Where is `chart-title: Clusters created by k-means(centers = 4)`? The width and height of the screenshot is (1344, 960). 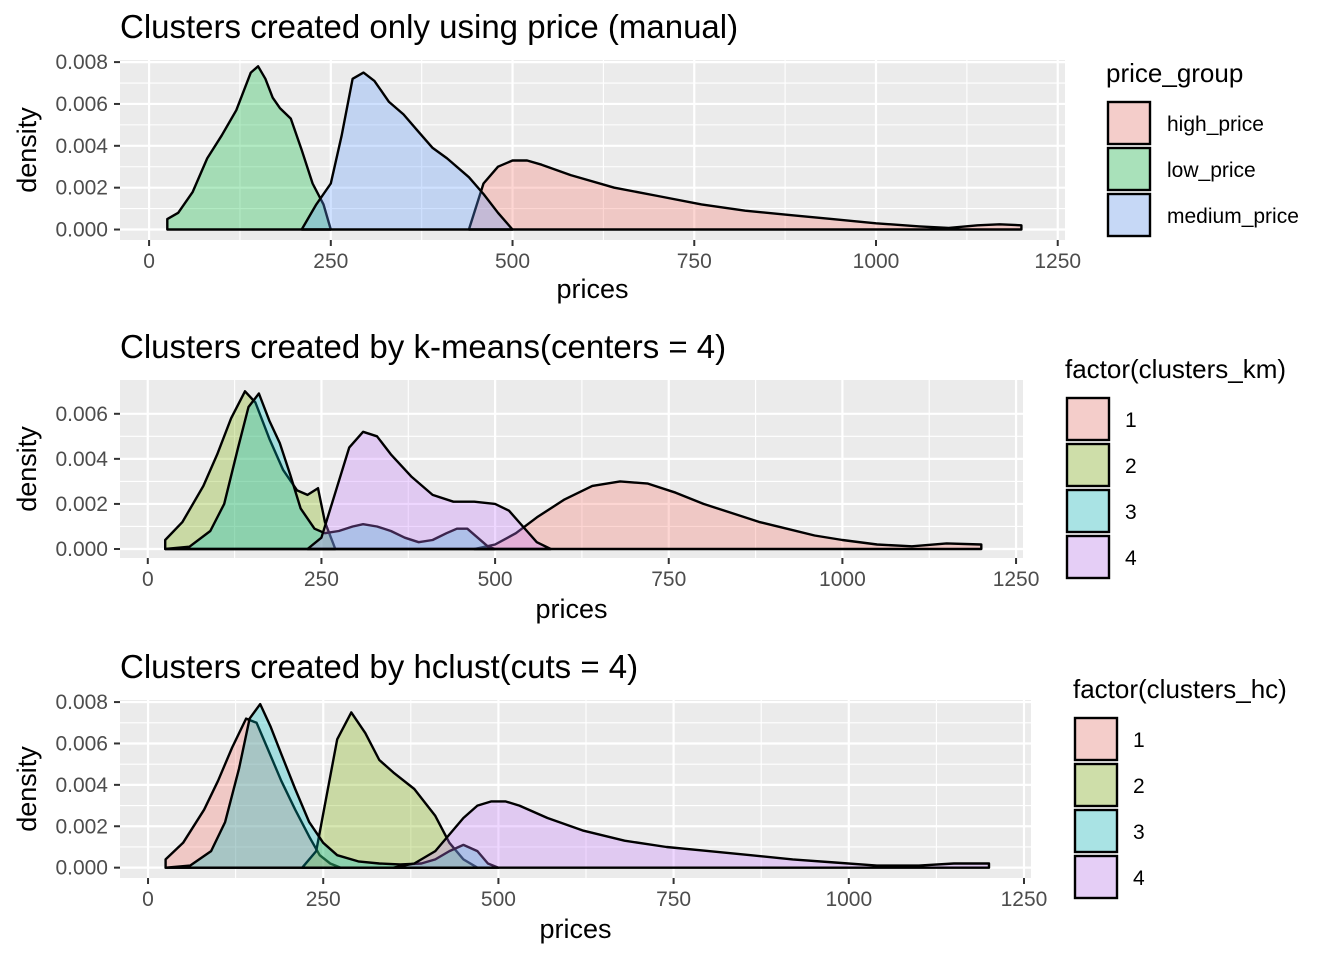 chart-title: Clusters created by k-means(centers = 4) is located at coordinates (423, 346).